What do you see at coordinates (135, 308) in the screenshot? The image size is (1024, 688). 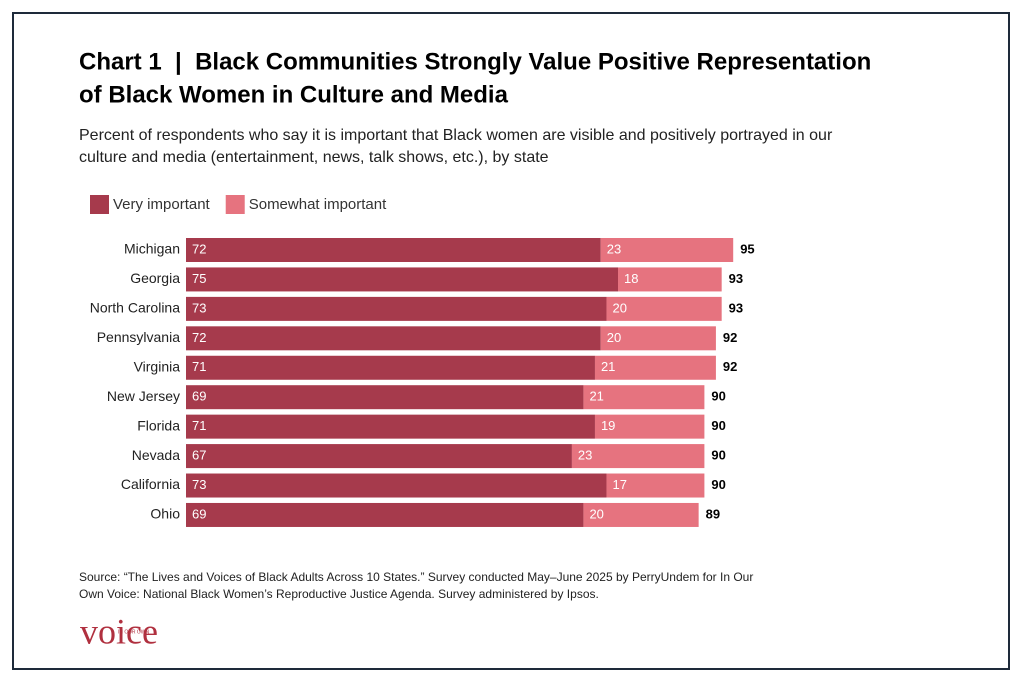 I see `y-tick-label: North Carolina` at bounding box center [135, 308].